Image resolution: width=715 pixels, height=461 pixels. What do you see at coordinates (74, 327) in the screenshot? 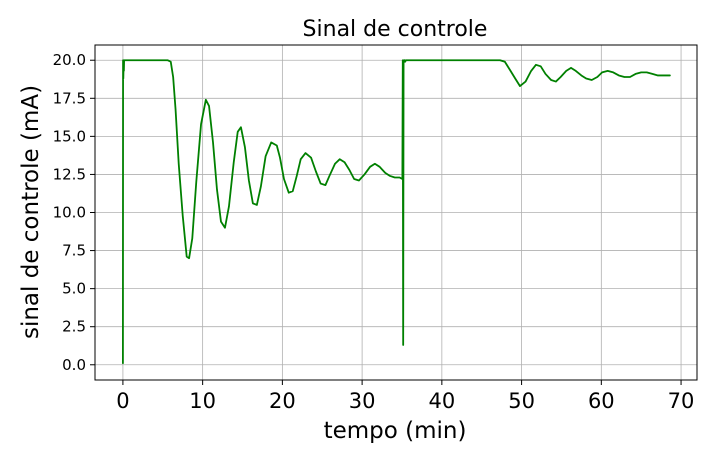
I see `y-tick-label: 2.5` at bounding box center [74, 327].